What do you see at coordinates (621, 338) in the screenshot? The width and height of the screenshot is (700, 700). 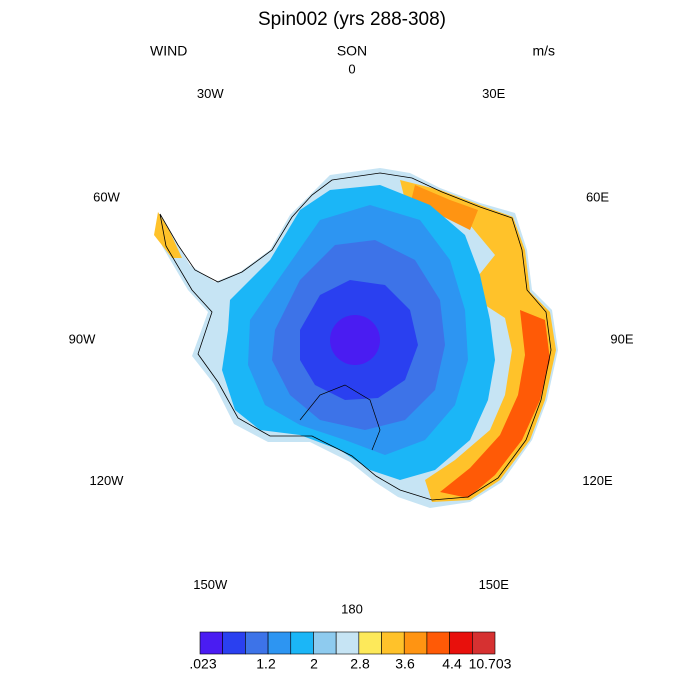 I see `longitude-label: 90E` at bounding box center [621, 338].